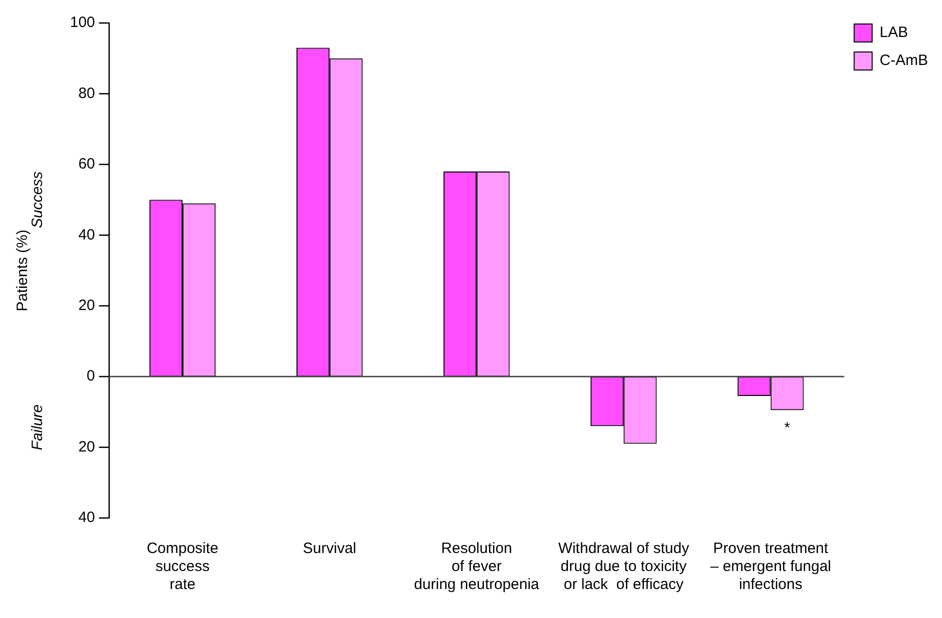 The width and height of the screenshot is (942, 618). What do you see at coordinates (477, 567) in the screenshot?
I see `x-tick-label: Resolution of fever during neutropenia` at bounding box center [477, 567].